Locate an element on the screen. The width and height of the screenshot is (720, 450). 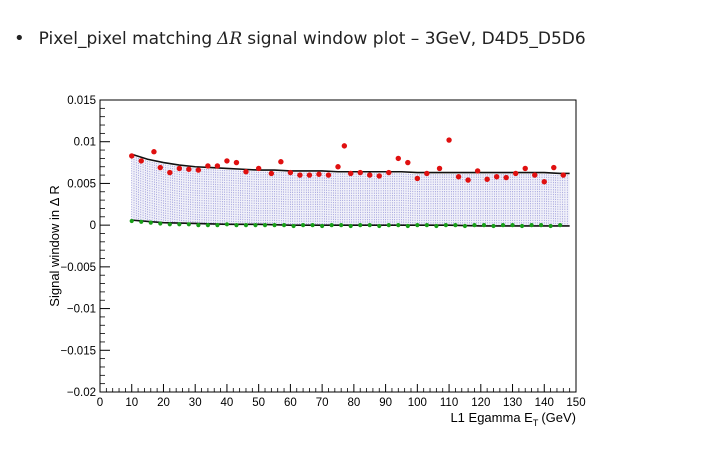
x-tick-label: 140 is located at coordinates (544, 403).